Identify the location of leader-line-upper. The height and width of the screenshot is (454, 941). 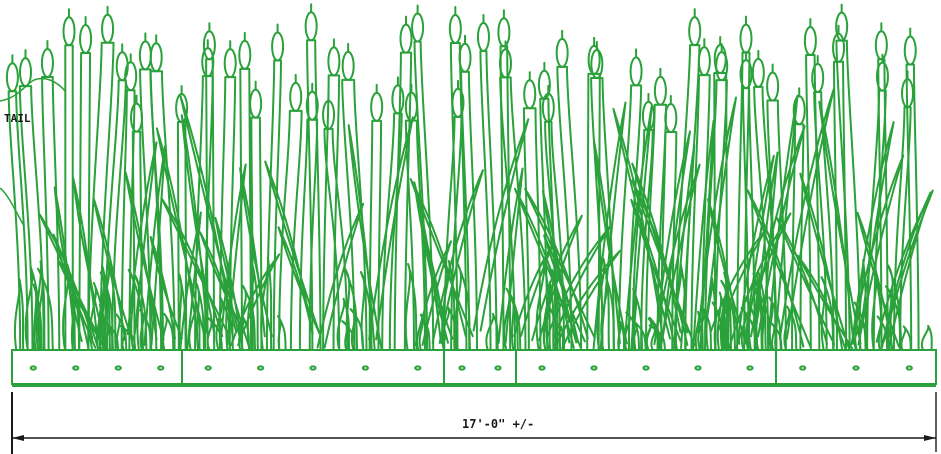
(33, 89).